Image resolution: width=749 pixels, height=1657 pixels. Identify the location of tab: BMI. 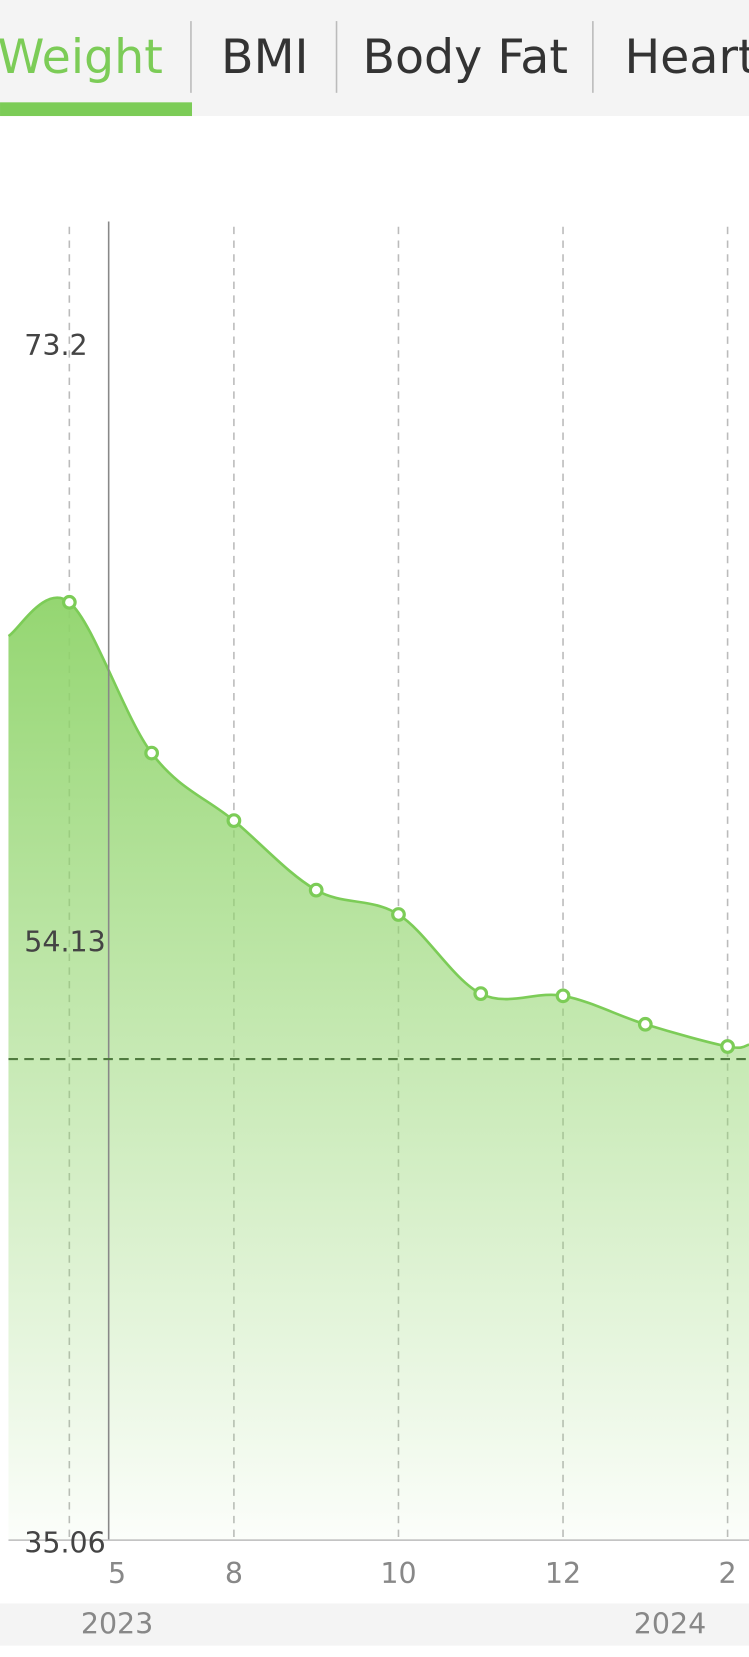
(265, 57).